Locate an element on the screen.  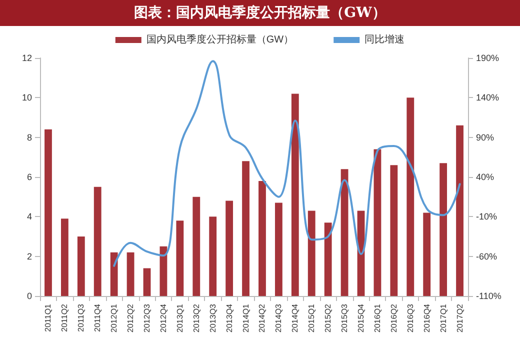
x-tick-label: 2014Q2 is located at coordinates (262, 317).